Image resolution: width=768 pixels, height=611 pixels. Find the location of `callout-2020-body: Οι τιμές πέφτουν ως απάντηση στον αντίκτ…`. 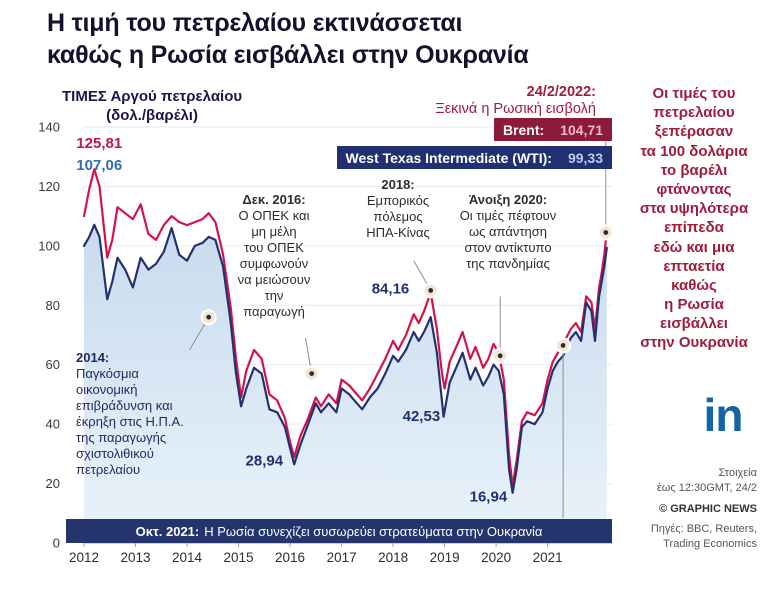

callout-2020-body: Οι τιμές πέφτουν ως απάντηση στον αντίκτ… is located at coordinates (508, 239).